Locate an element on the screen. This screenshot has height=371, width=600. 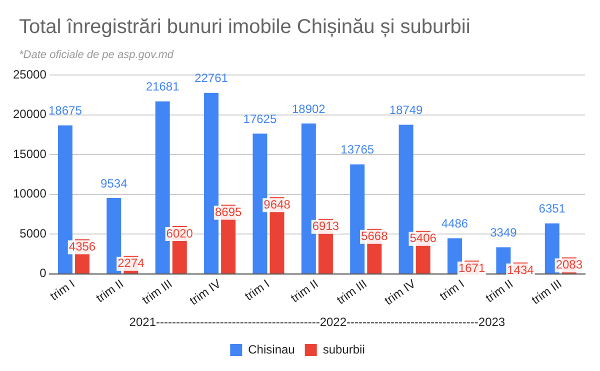
data-label: 8695 is located at coordinates (228, 212).